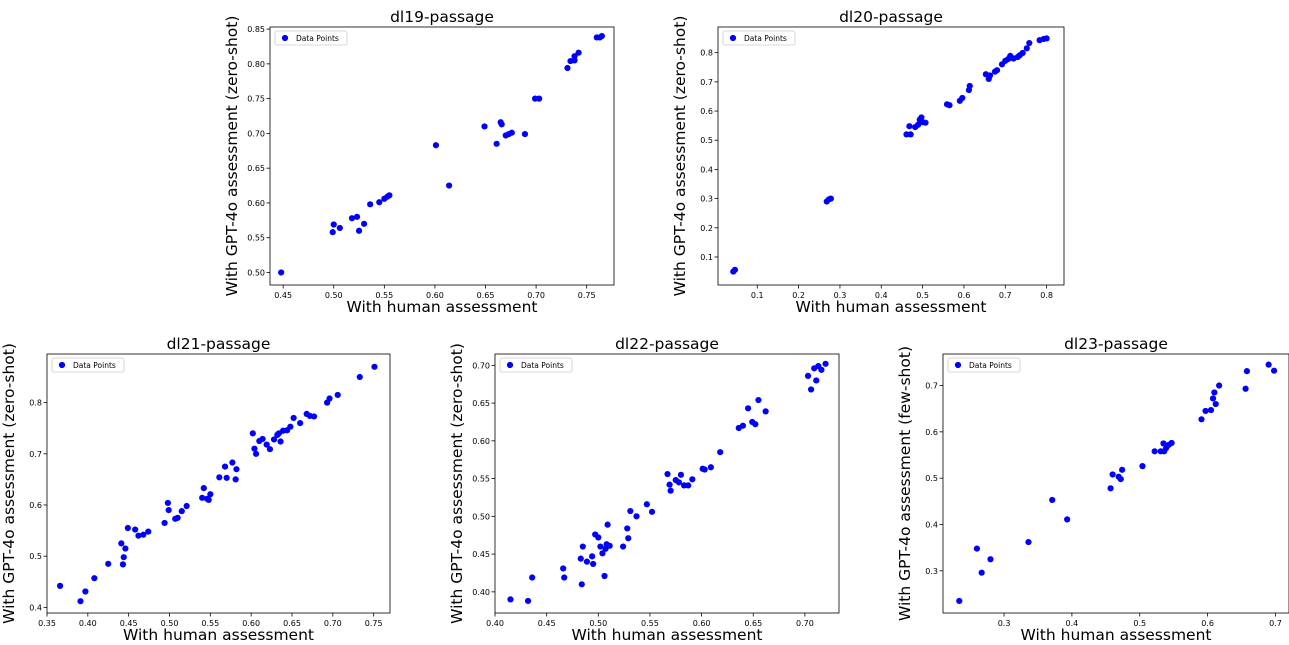  What do you see at coordinates (757, 295) in the screenshot?
I see `x-tick-label: 0.1` at bounding box center [757, 295].